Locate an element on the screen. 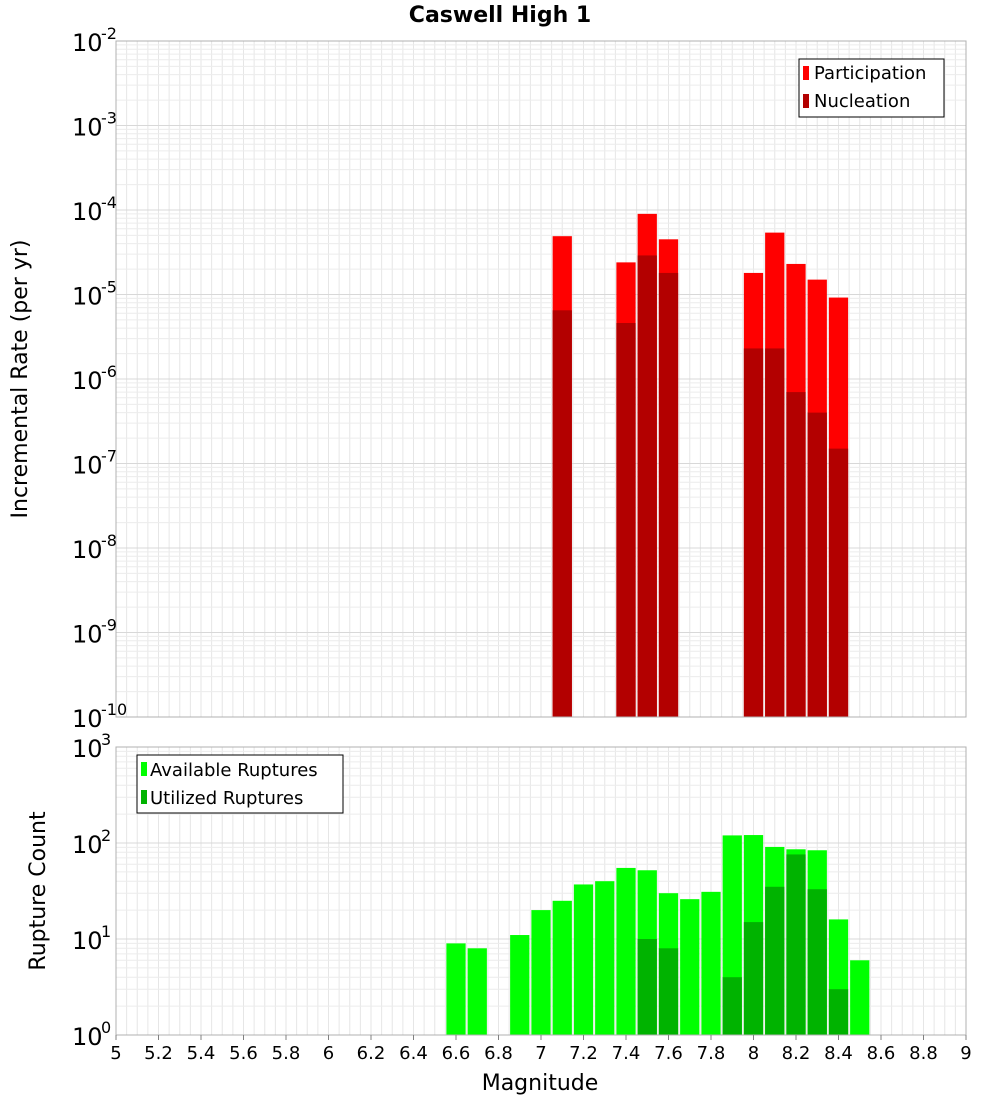  top-ytick-exponent: -5 is located at coordinates (109, 287).